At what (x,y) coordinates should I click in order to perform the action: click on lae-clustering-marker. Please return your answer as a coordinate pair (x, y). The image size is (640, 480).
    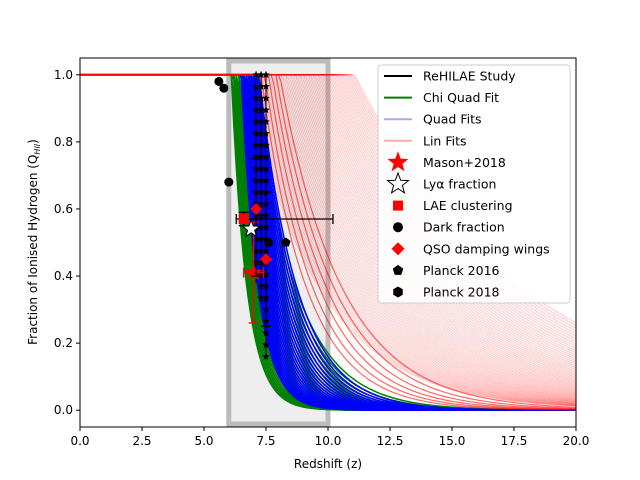
    Looking at the image, I should click on (243, 219).